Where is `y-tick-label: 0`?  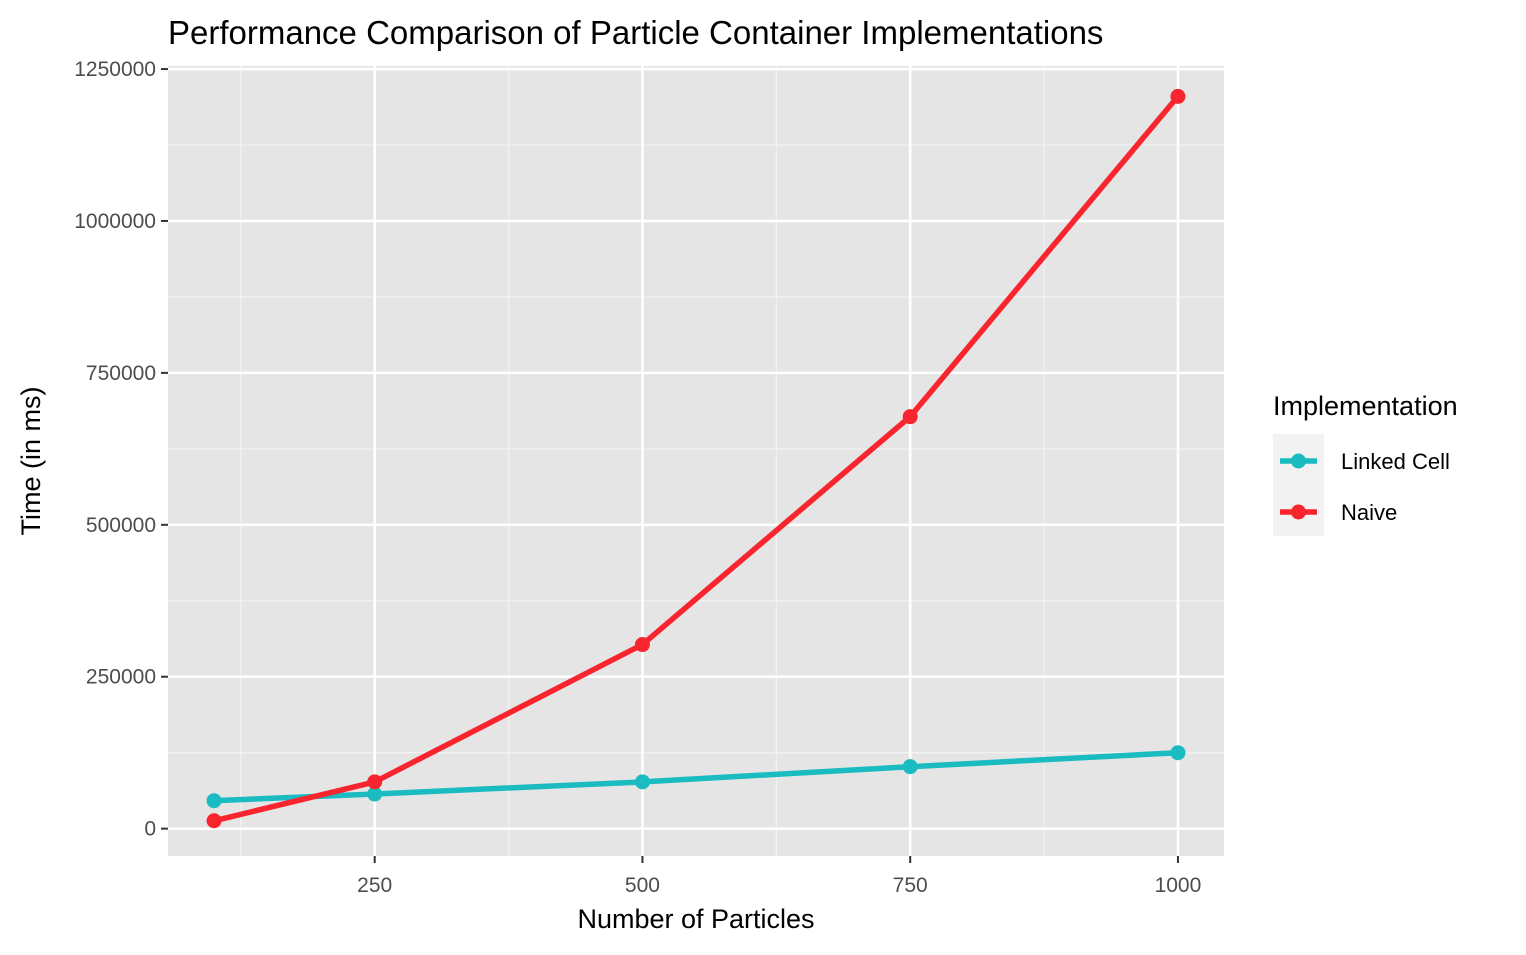
y-tick-label: 0 is located at coordinates (150, 829).